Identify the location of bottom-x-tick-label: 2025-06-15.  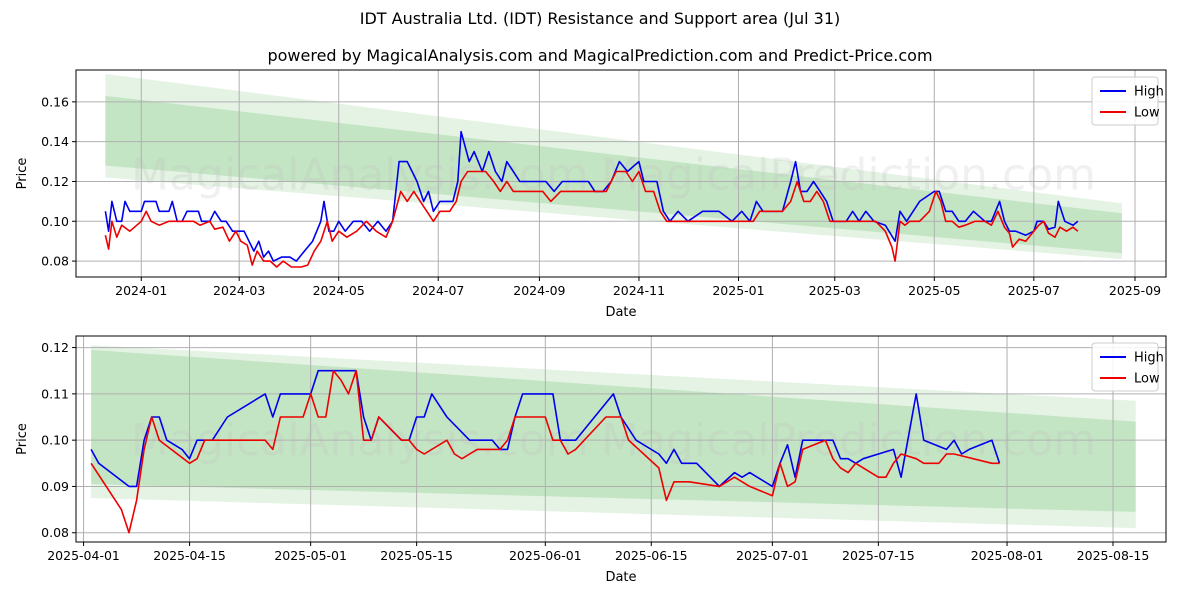
(651, 555).